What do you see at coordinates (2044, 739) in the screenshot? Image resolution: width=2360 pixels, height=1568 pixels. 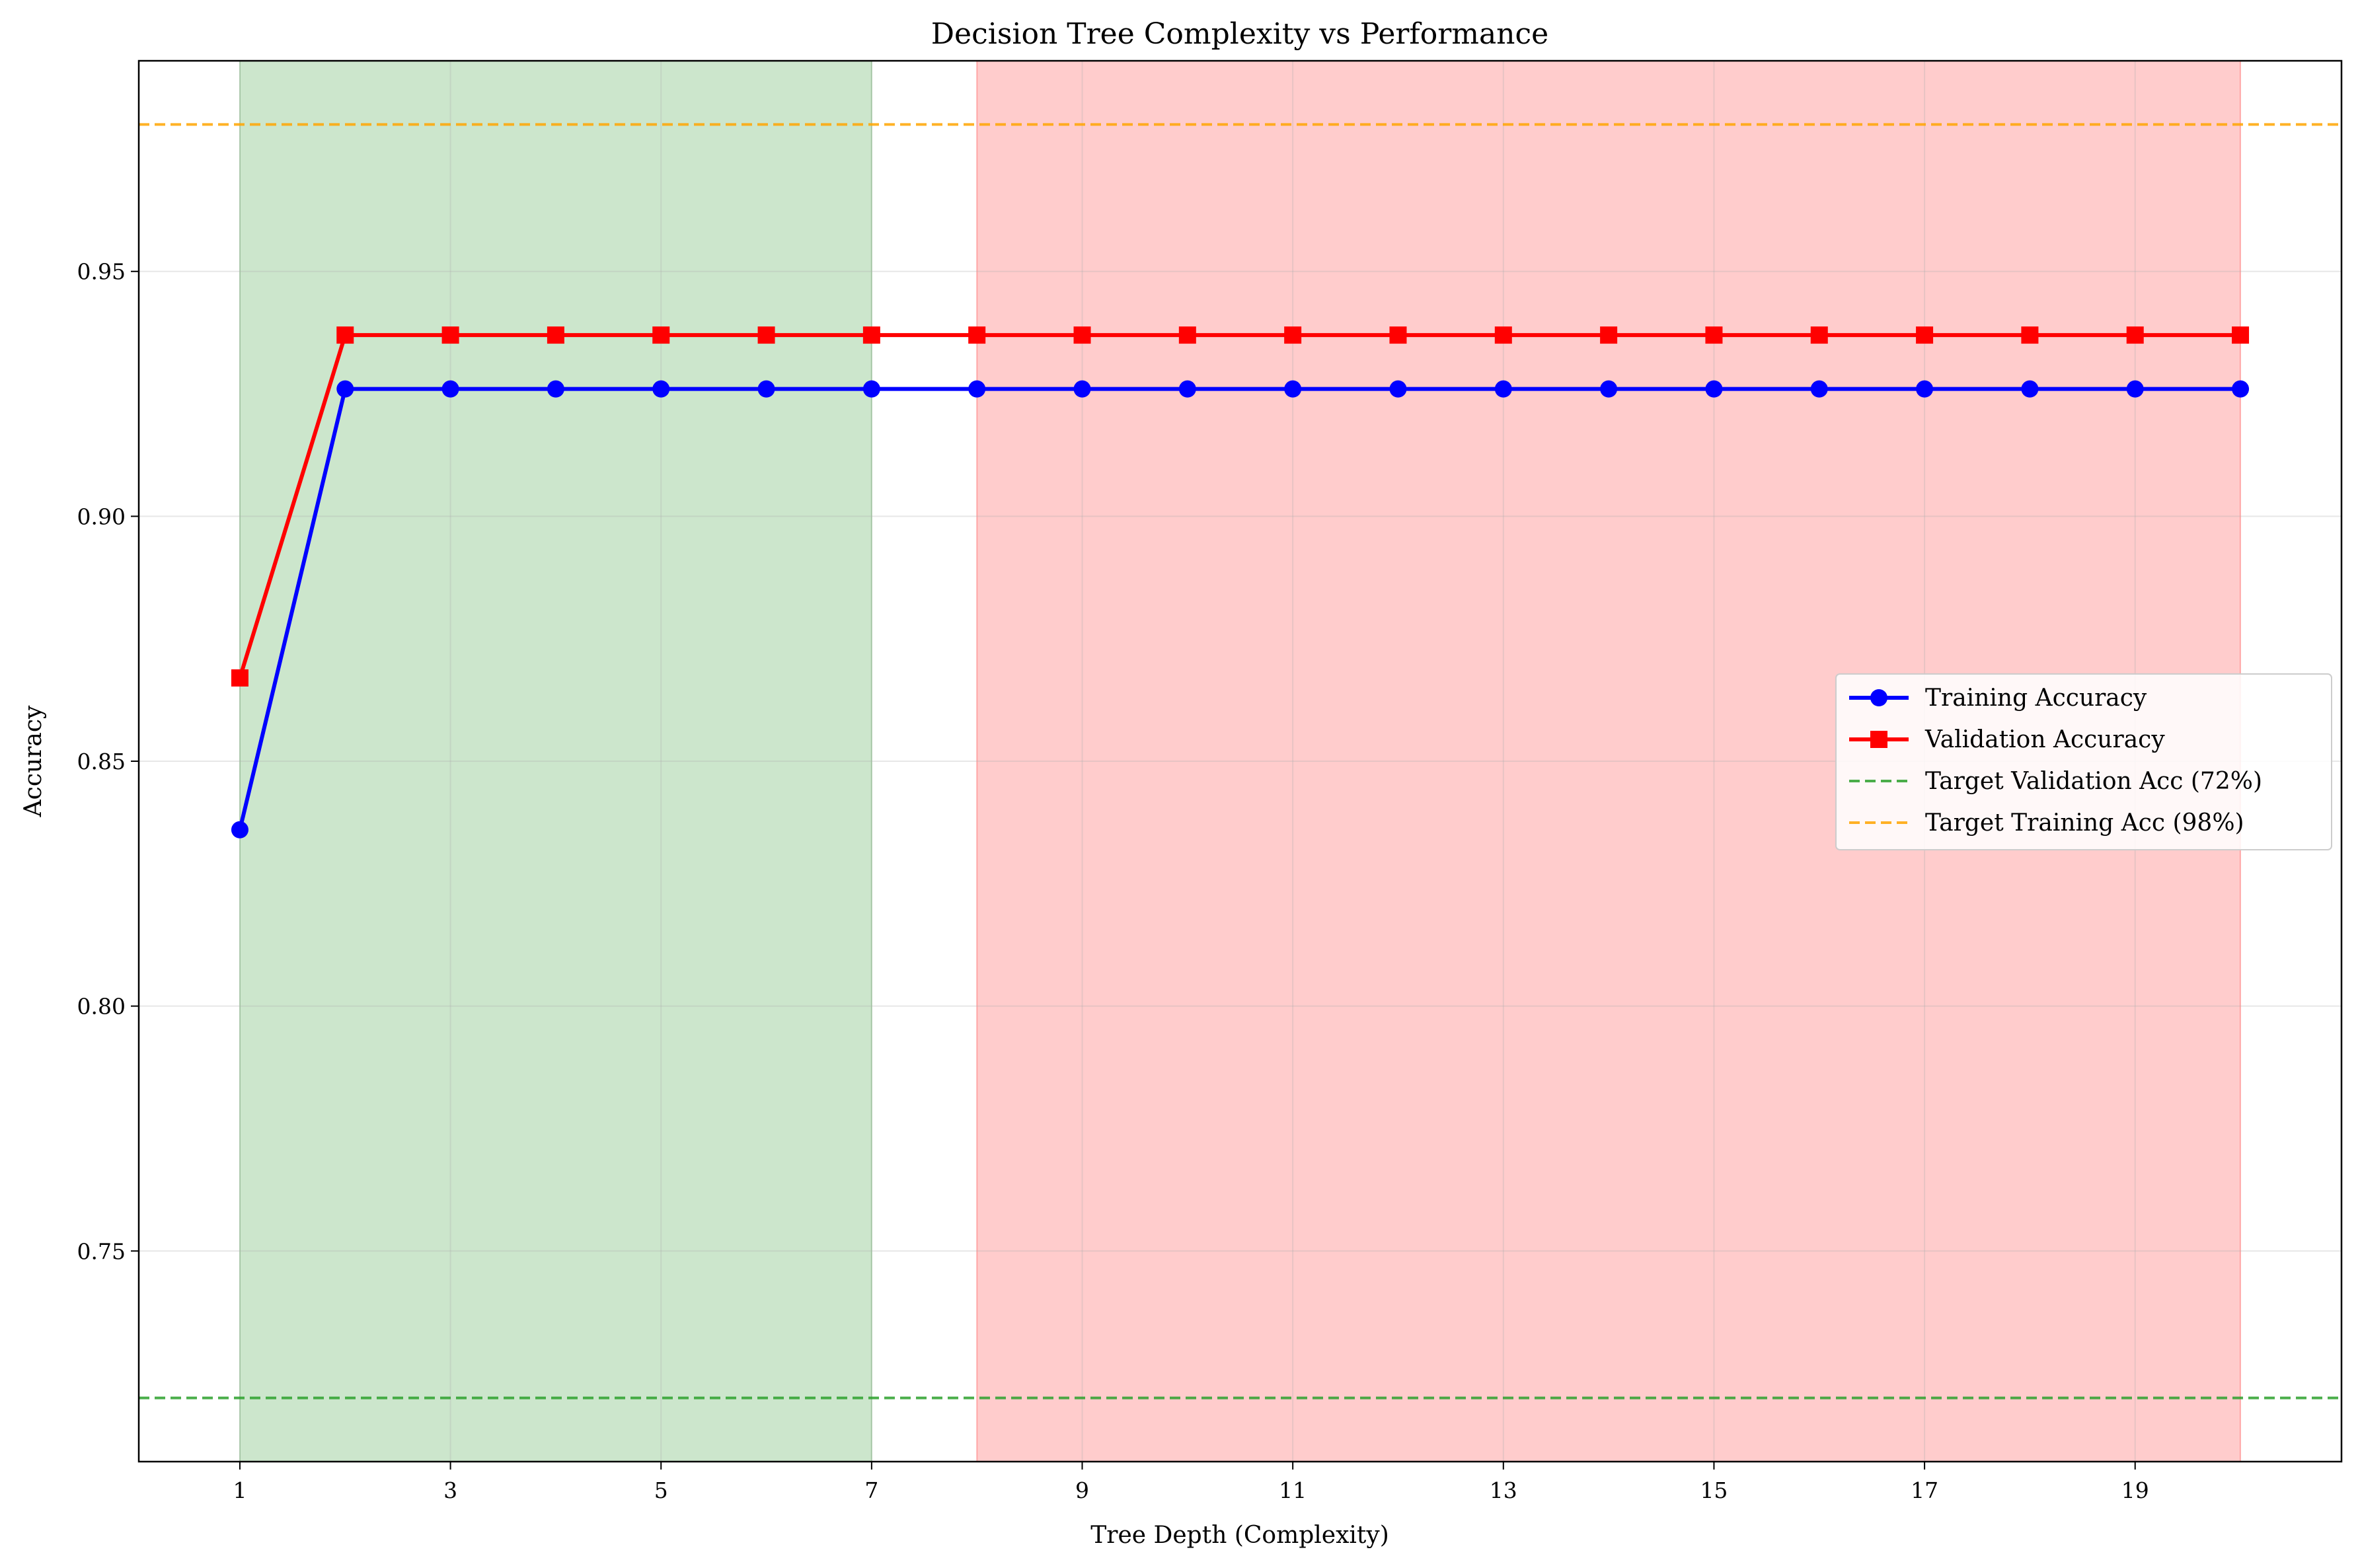 I see `legend-label-2: Validation Accuracy` at bounding box center [2044, 739].